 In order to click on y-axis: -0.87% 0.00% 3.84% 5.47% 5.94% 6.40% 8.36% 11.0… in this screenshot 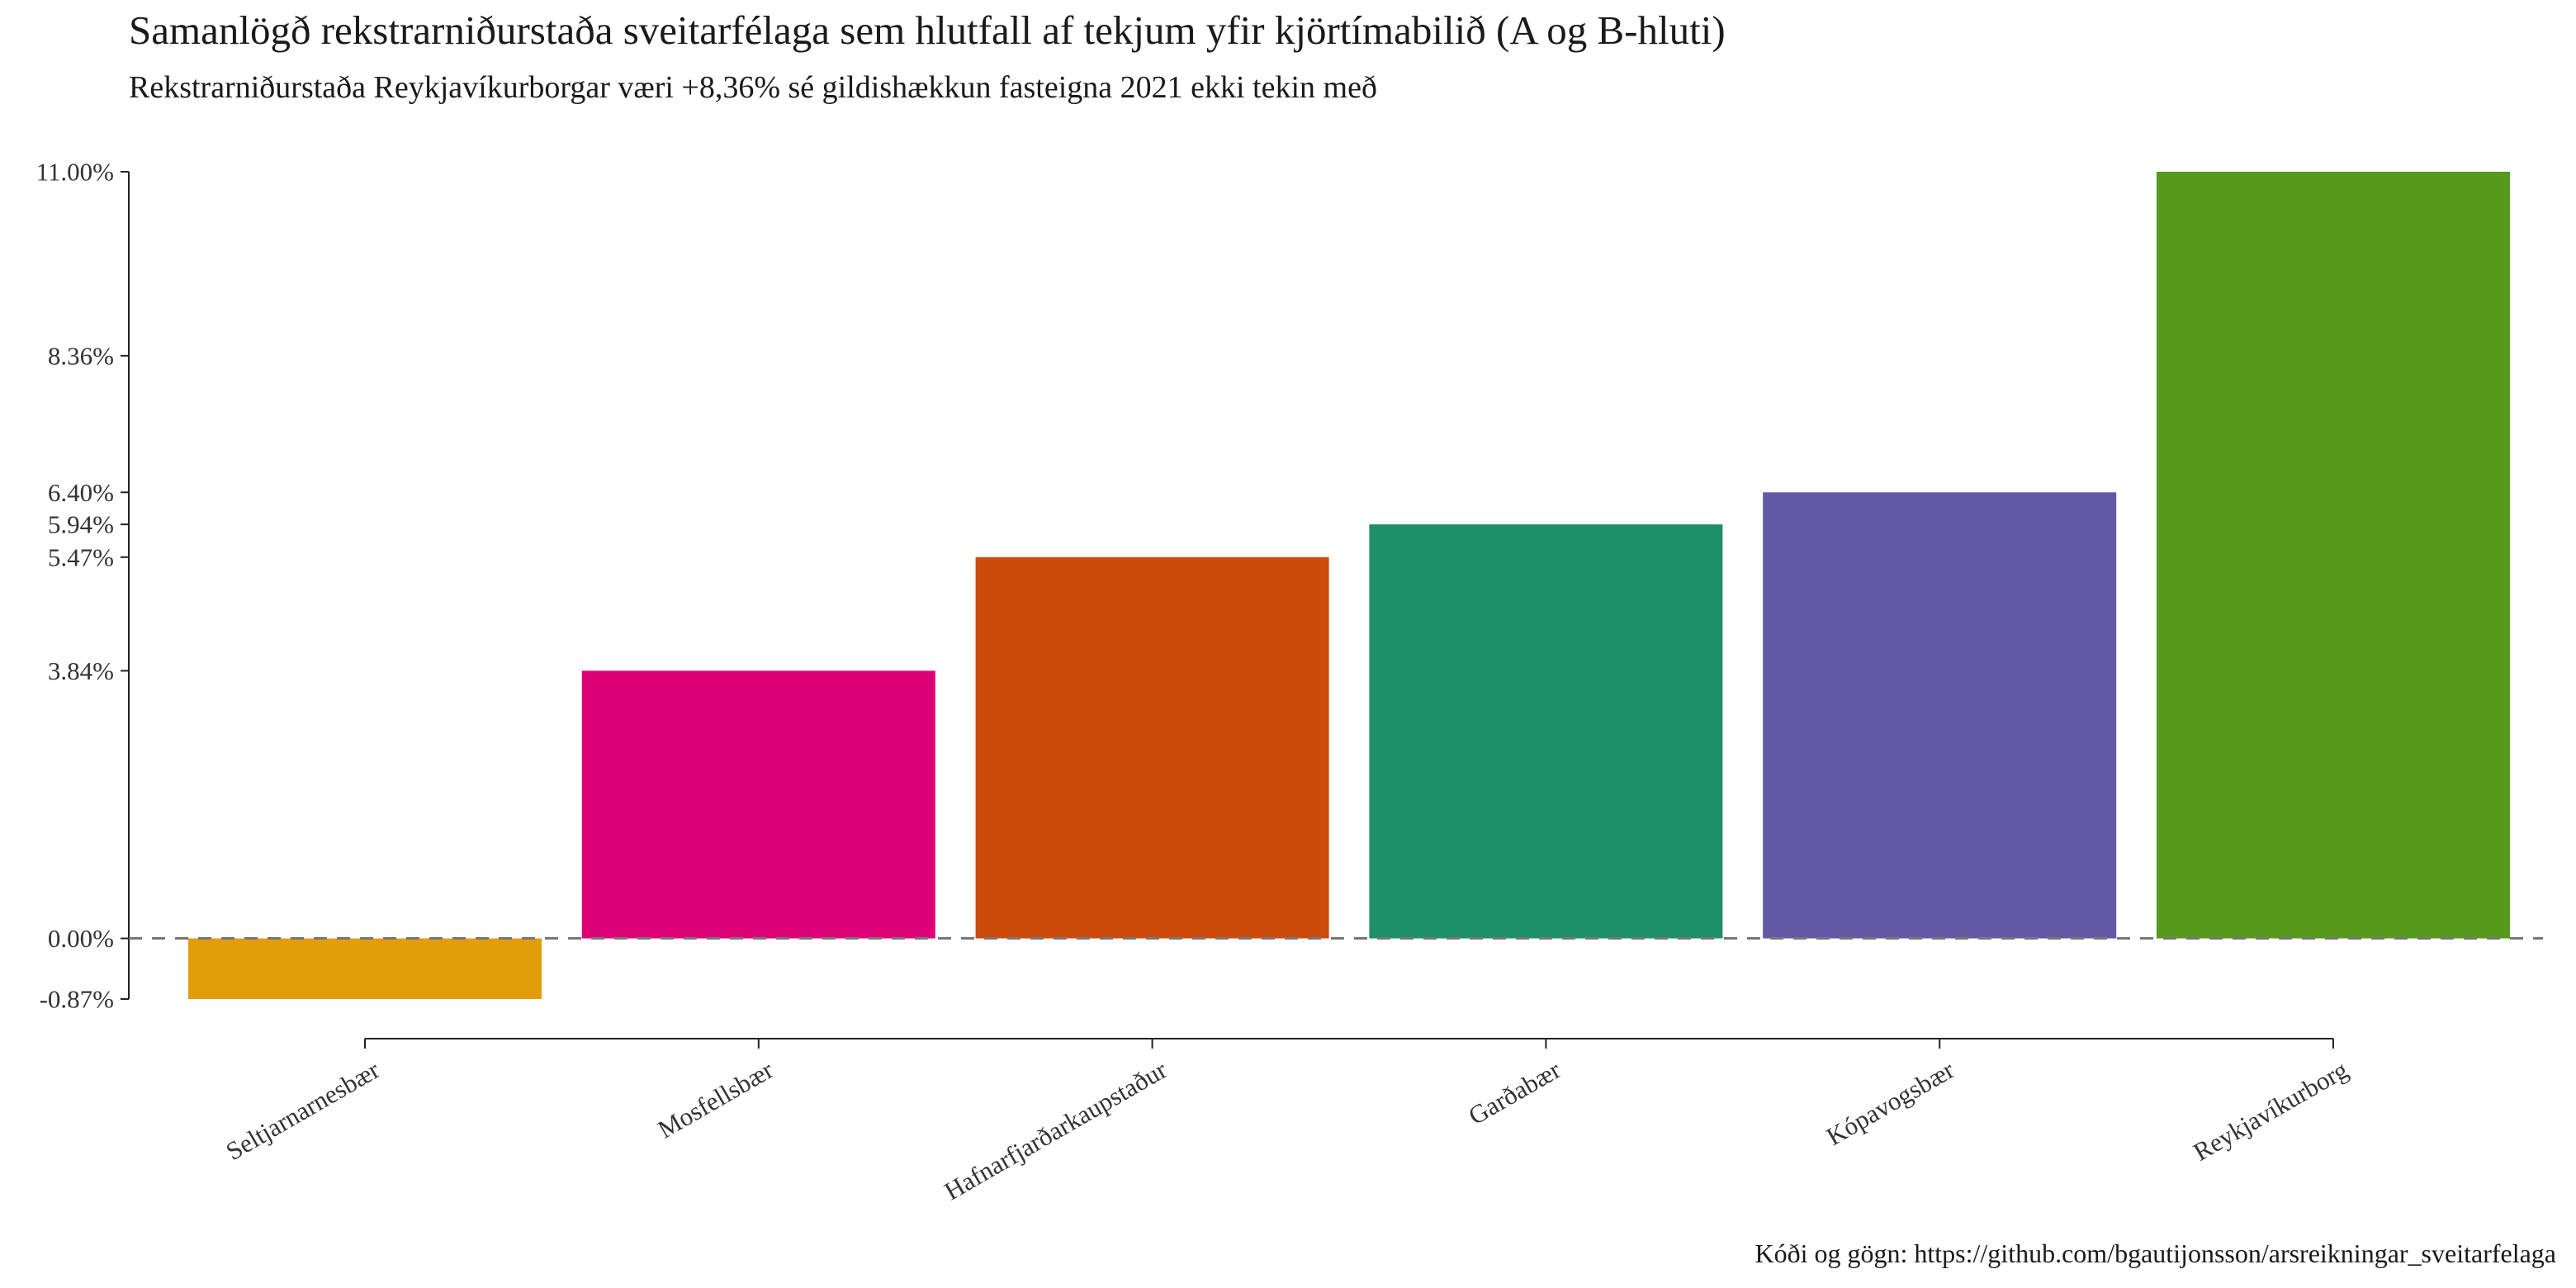, I will do `click(83, 586)`.